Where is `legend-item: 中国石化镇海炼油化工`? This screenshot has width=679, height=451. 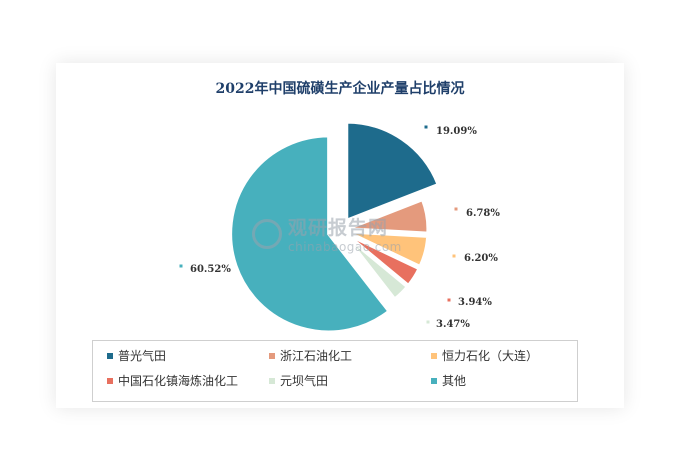
legend-item: 中国石化镇海炼油化工 is located at coordinates (172, 382).